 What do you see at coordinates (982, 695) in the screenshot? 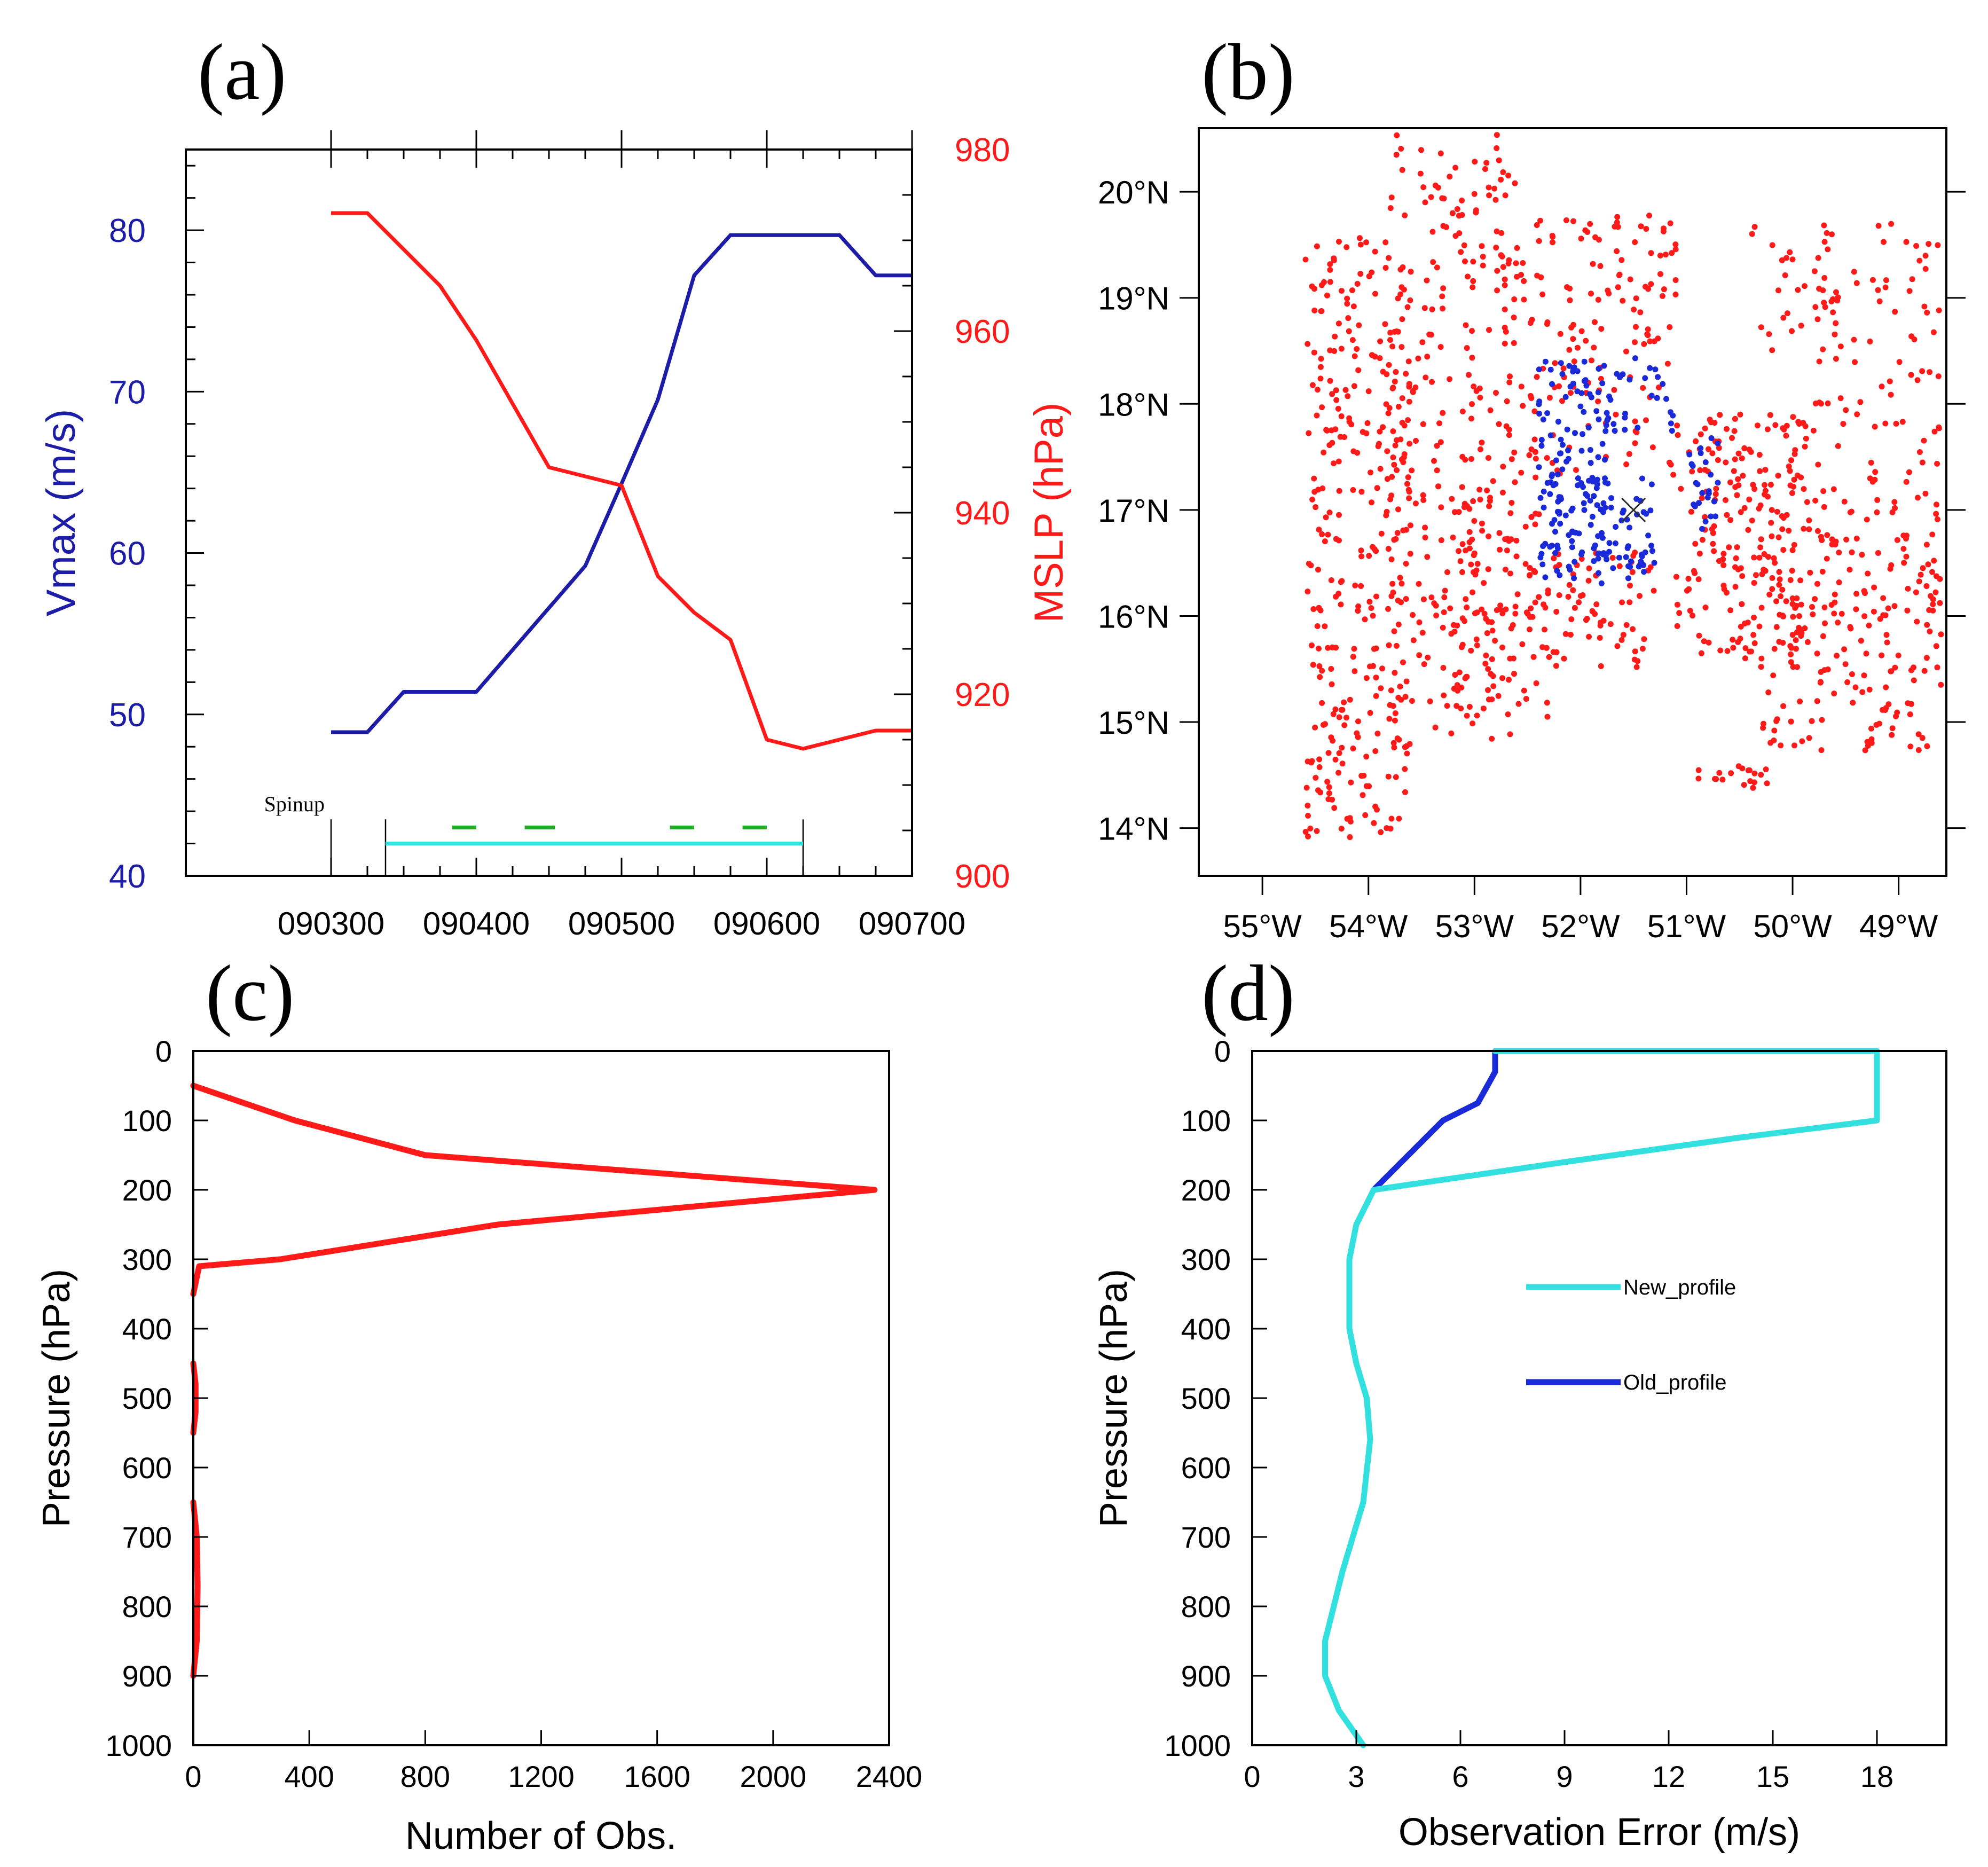
I see `y2-tick-label: 920` at bounding box center [982, 695].